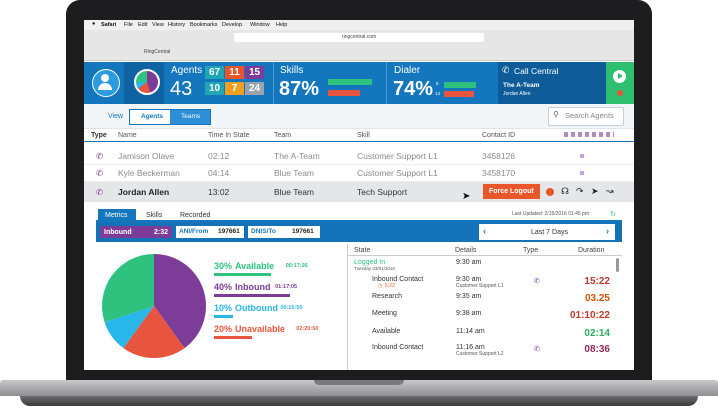 This screenshot has width=718, height=408. Describe the element at coordinates (617, 265) in the screenshot. I see `scrollbar` at that location.